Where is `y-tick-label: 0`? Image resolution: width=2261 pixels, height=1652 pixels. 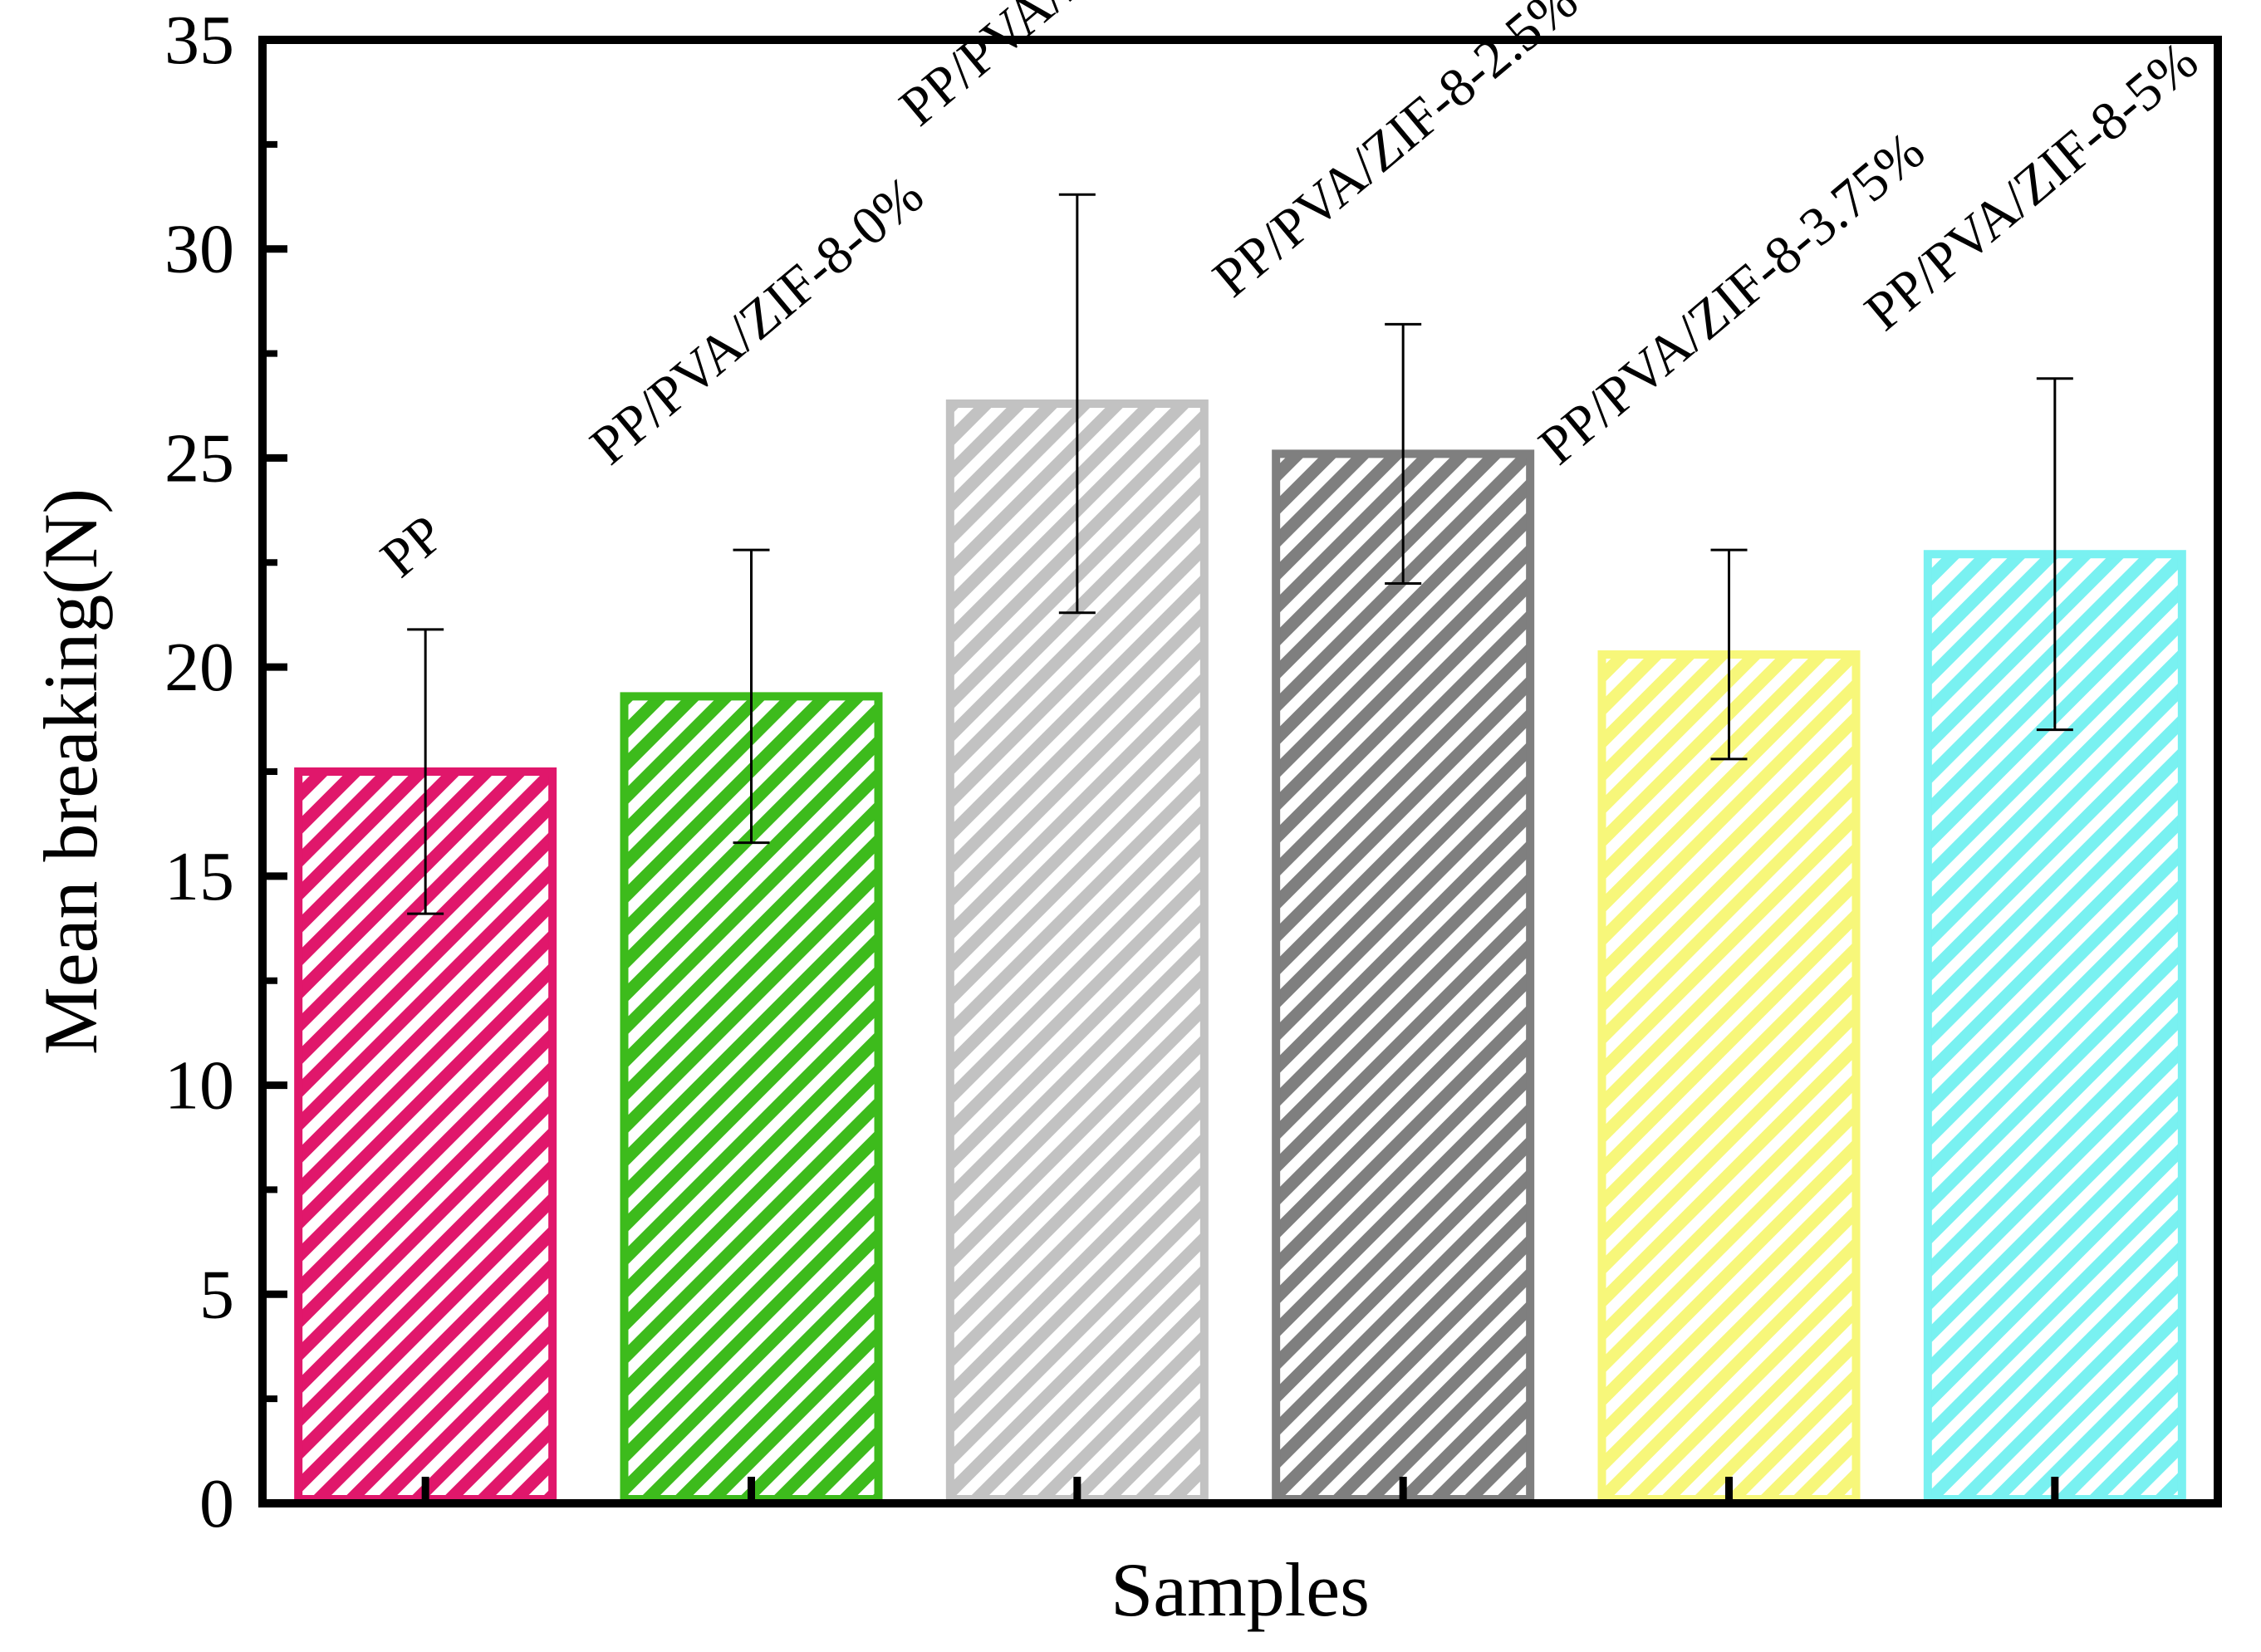 y-tick-label: 0 is located at coordinates (216, 1503).